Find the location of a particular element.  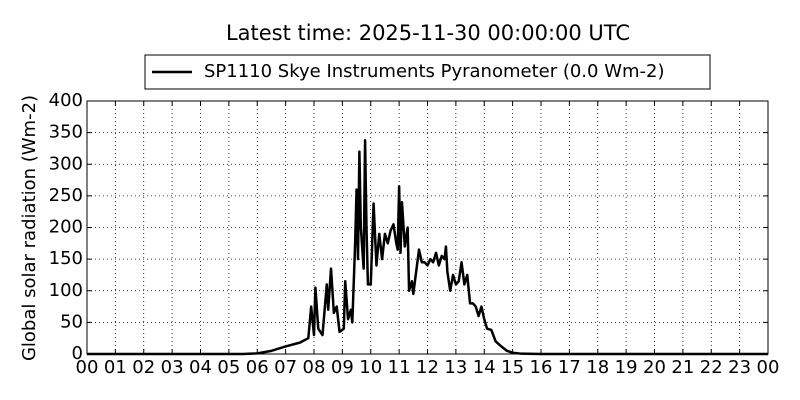

x-tick-label: 16 is located at coordinates (541, 367).